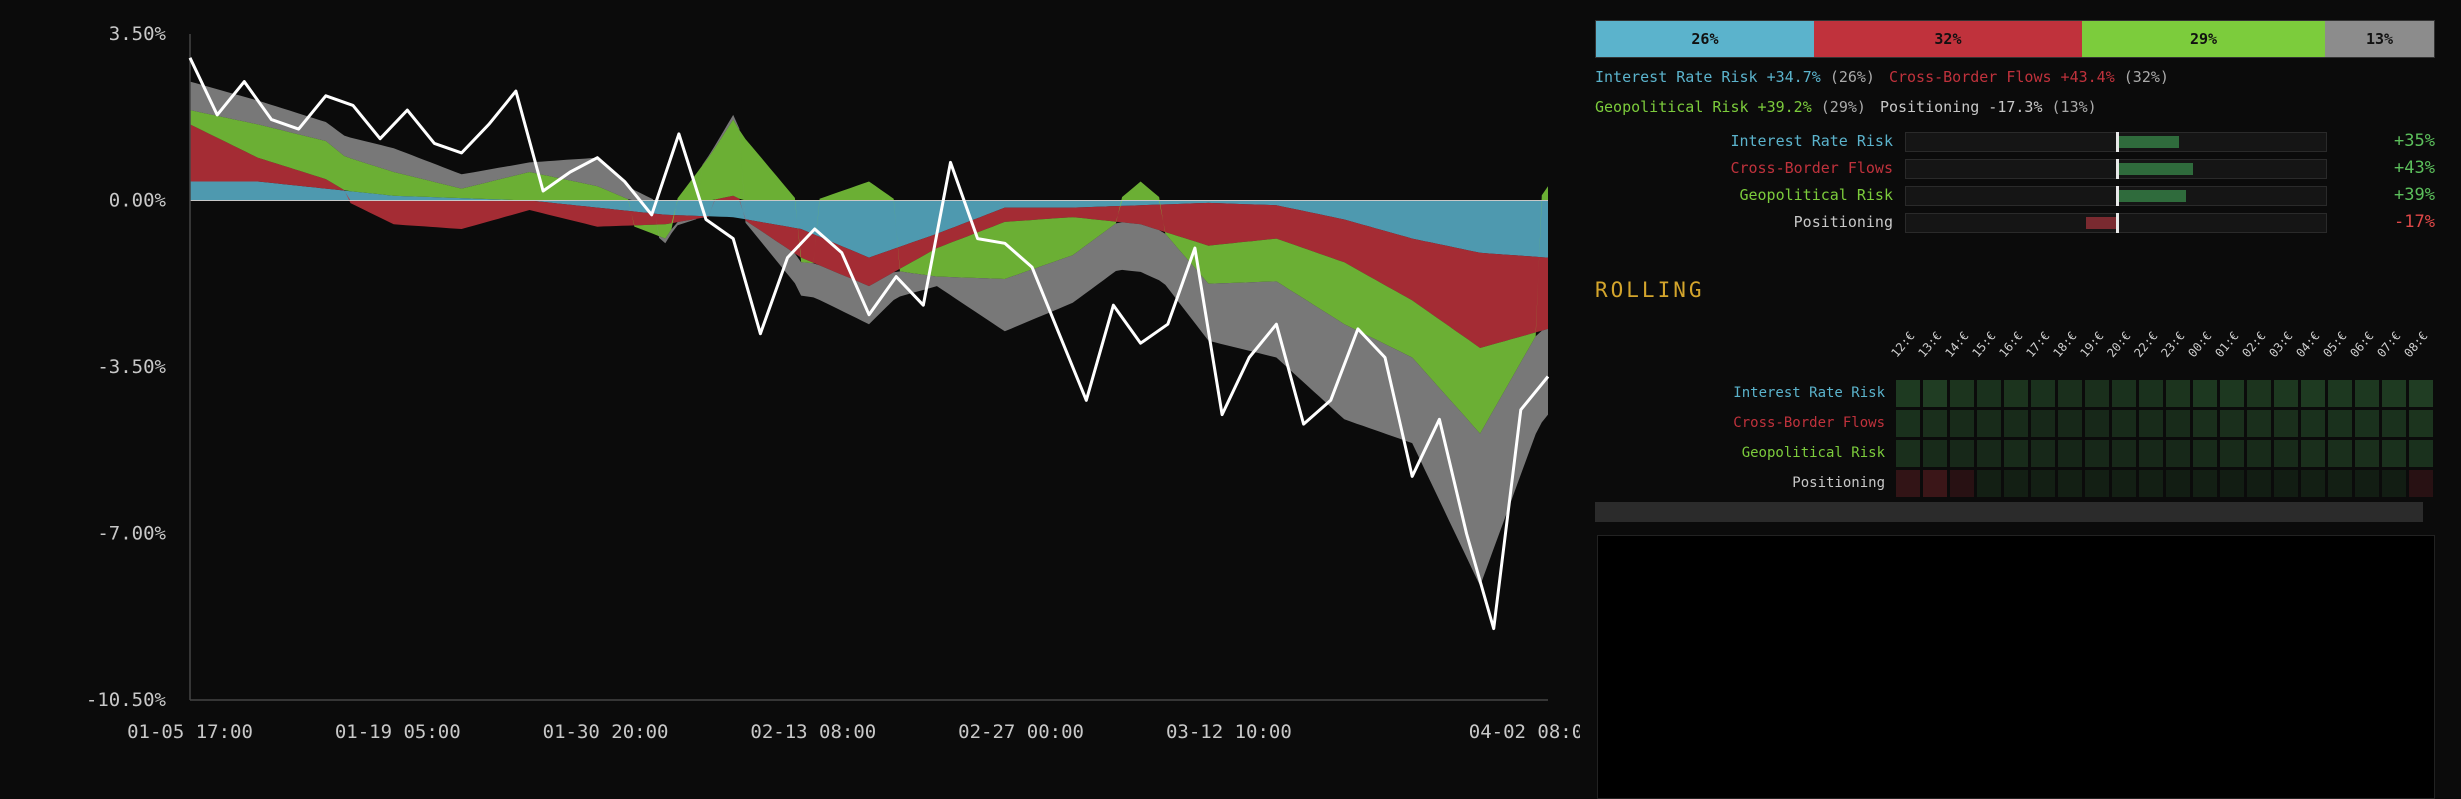 This screenshot has height=799, width=2461. What do you see at coordinates (1650, 290) in the screenshot?
I see `rolling-title: ROLLING` at bounding box center [1650, 290].